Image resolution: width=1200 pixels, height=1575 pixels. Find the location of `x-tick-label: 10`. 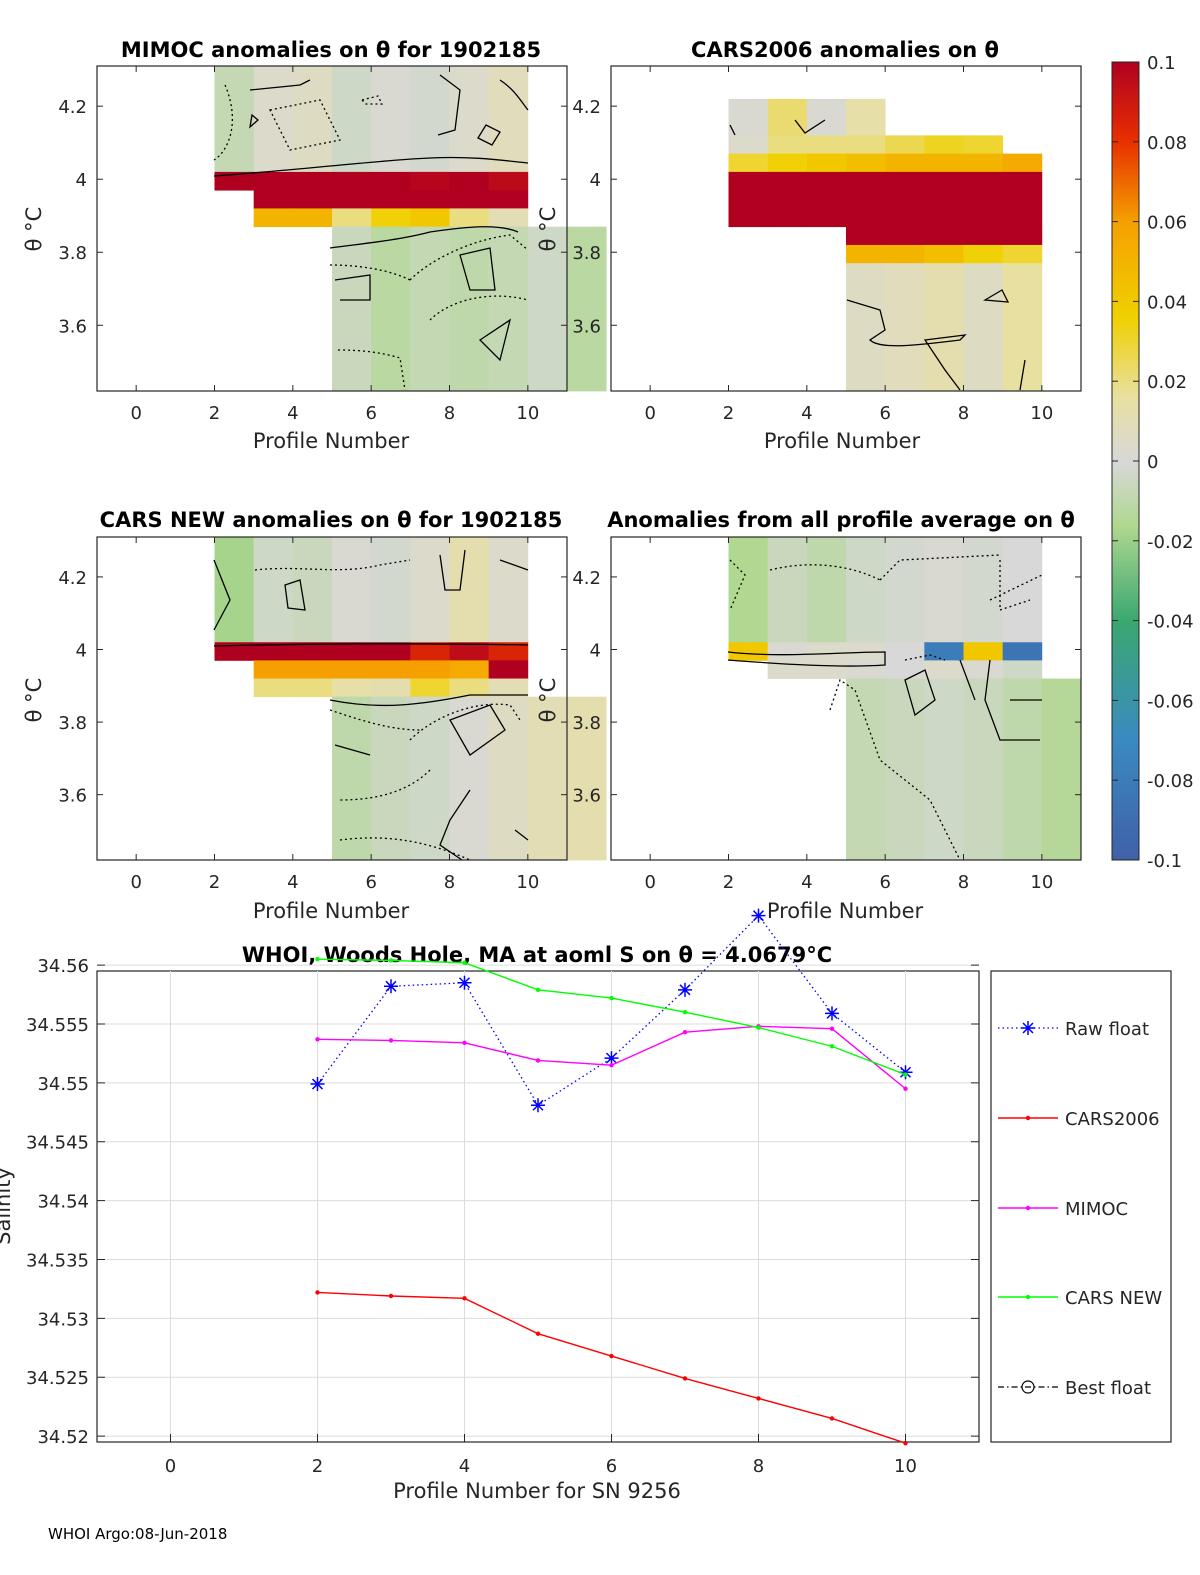

x-tick-label: 10 is located at coordinates (1041, 413).